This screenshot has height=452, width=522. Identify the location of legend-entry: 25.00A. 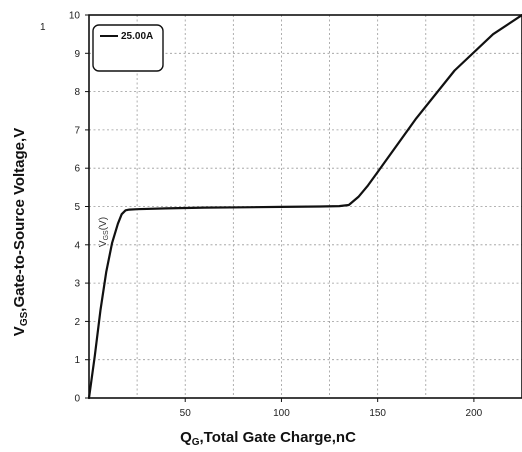
(137, 36).